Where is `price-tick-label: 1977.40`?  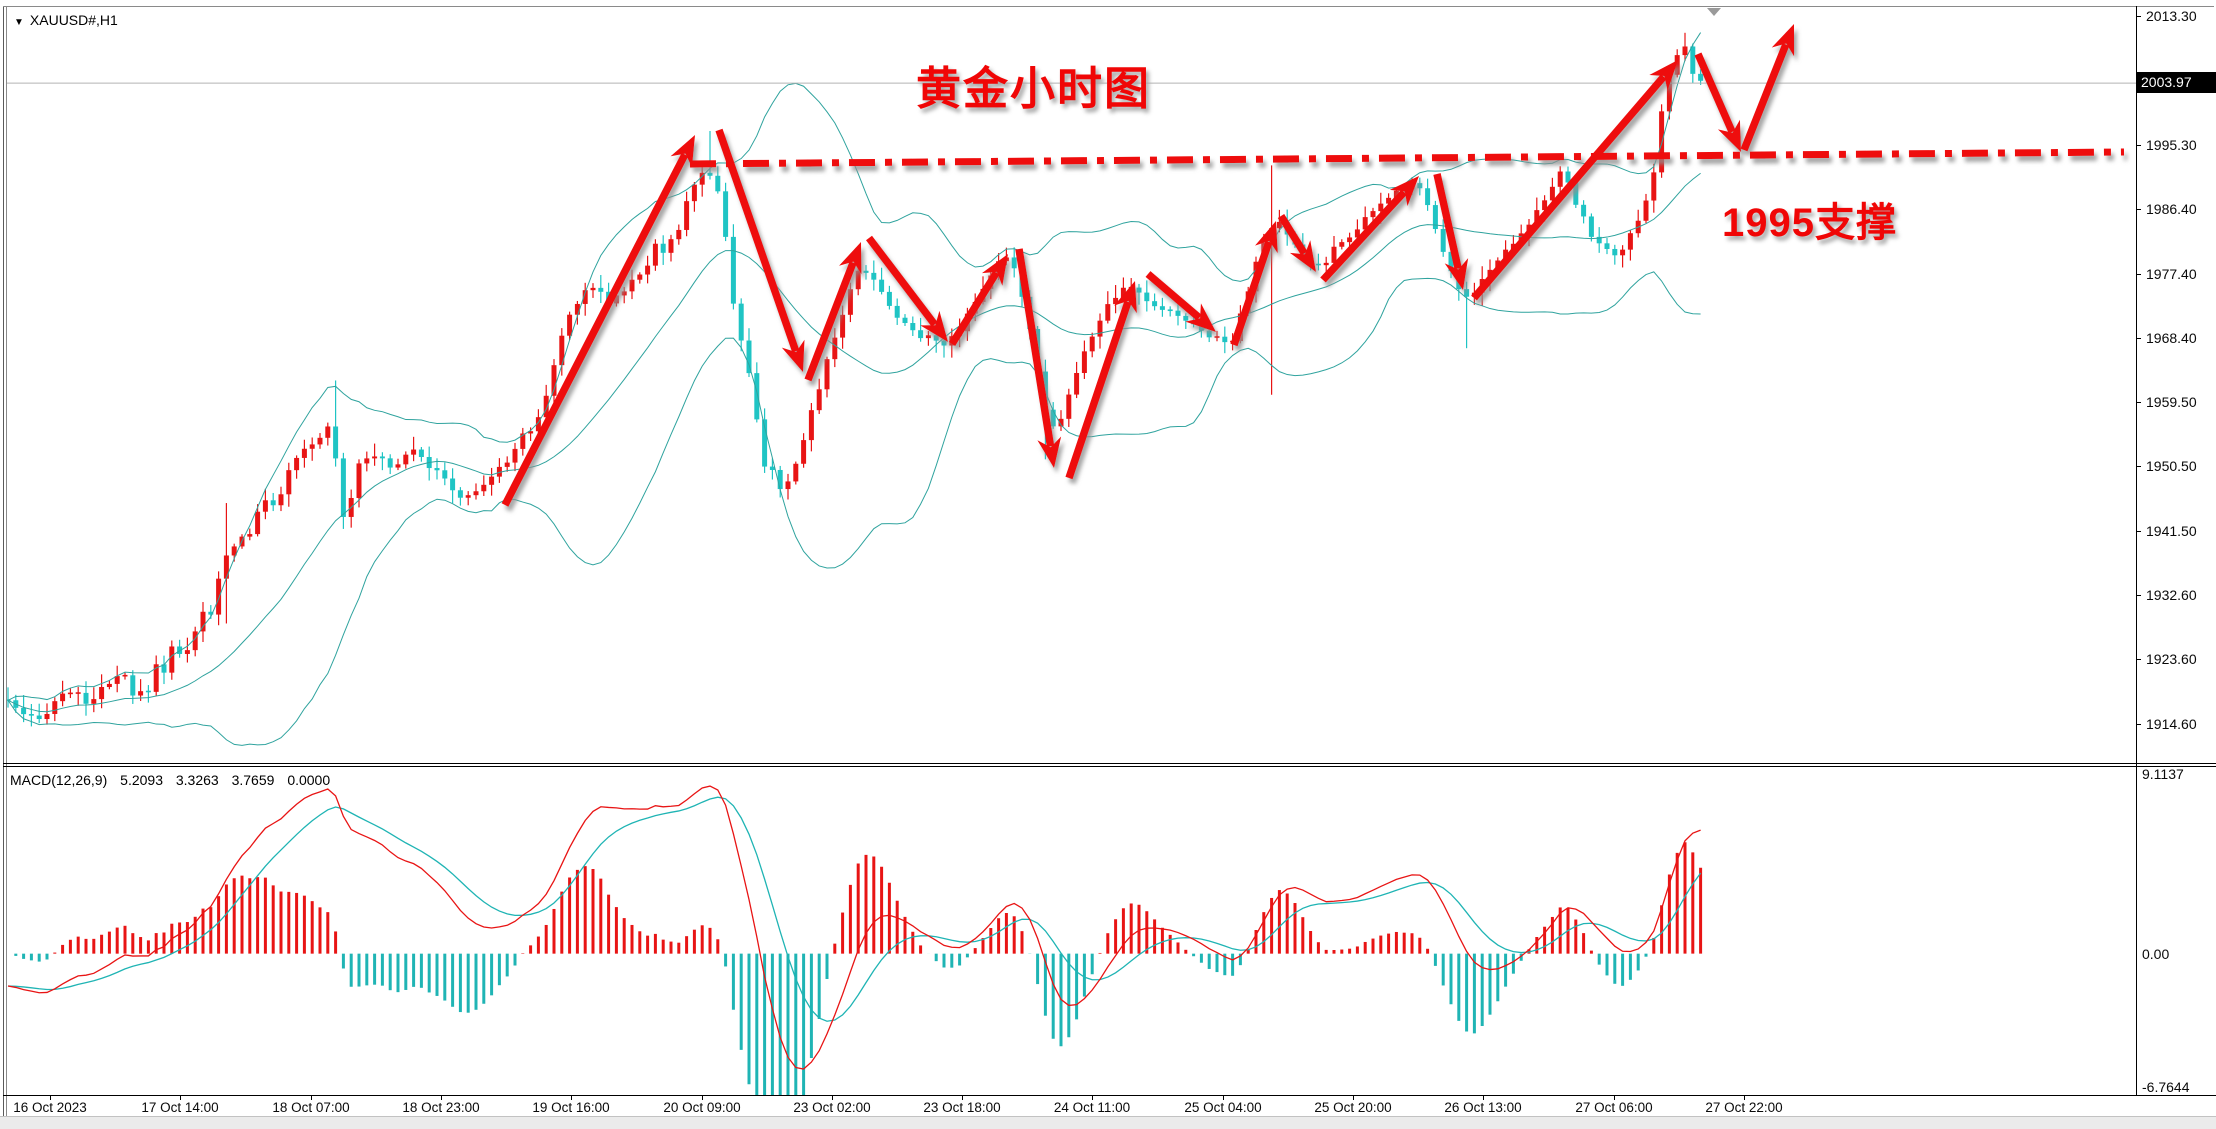 price-tick-label: 1977.40 is located at coordinates (2171, 274).